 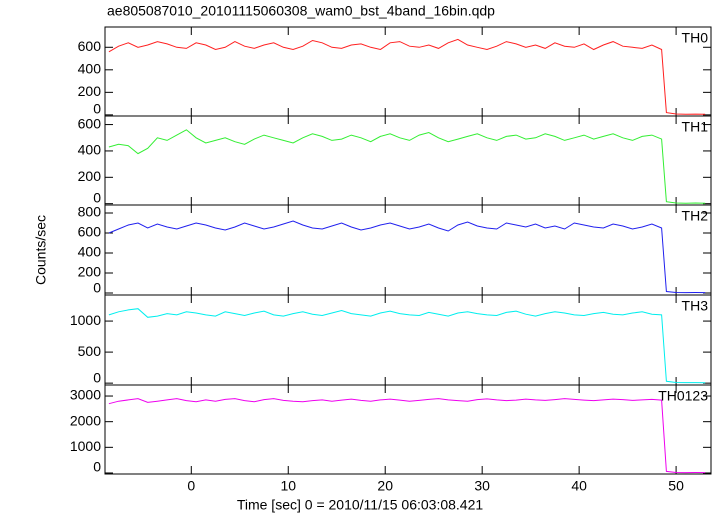 I want to click on y-tick-label: 500, so click(x=90, y=351).